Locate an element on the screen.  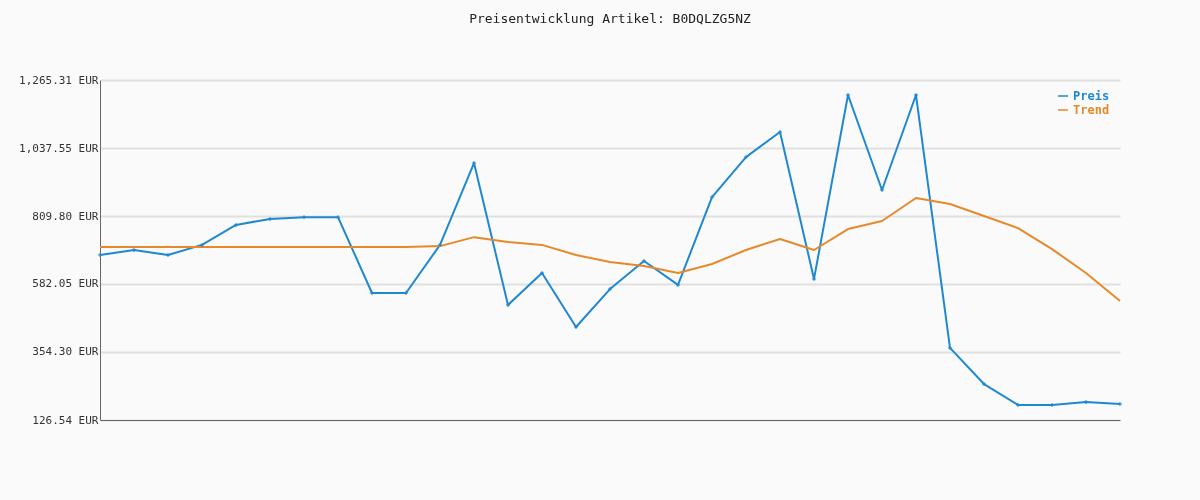
y-tick-label: 354.30 EUR is located at coordinates (65, 352).